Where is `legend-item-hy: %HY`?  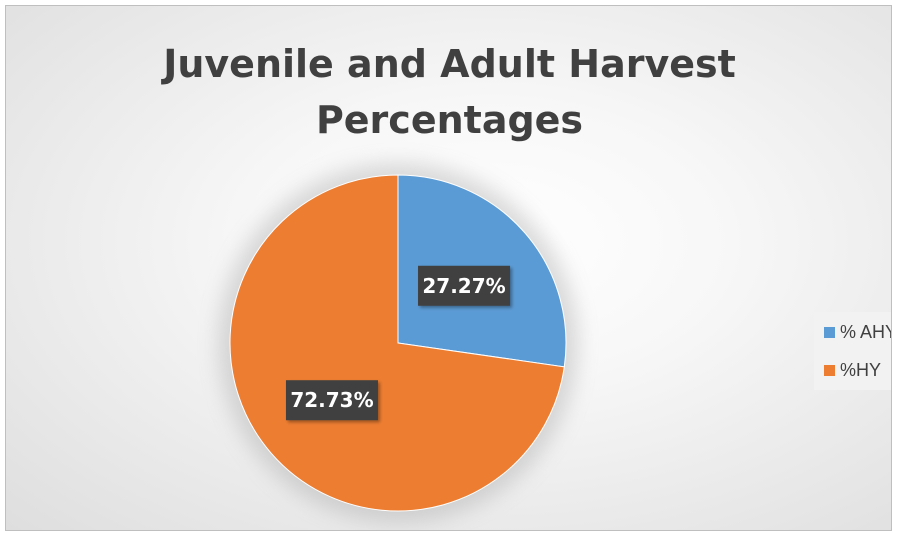 legend-item-hy: %HY is located at coordinates (852, 370).